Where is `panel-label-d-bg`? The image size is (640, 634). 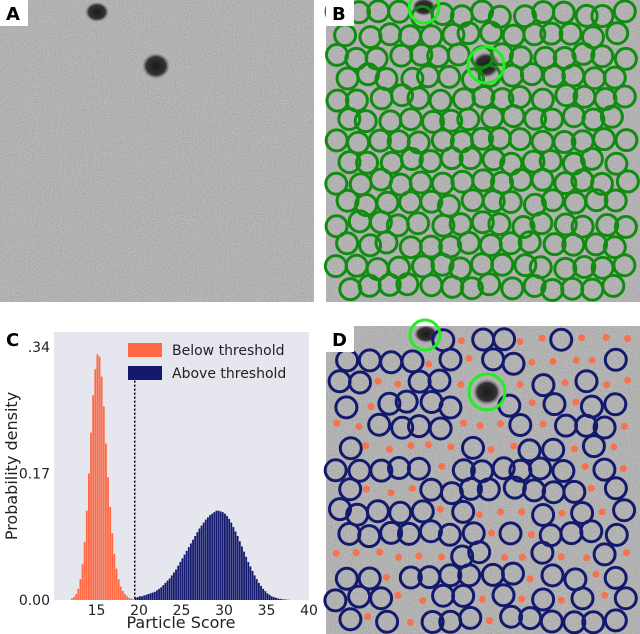
panel-label-d-bg is located at coordinates (340, 339).